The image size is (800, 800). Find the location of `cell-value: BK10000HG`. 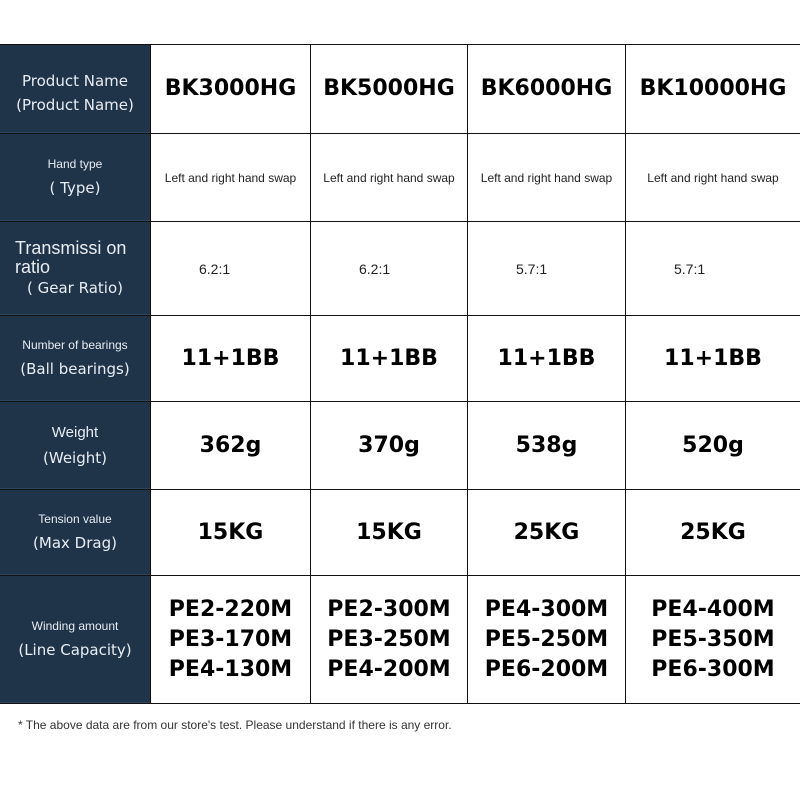

cell-value: BK10000HG is located at coordinates (713, 88).